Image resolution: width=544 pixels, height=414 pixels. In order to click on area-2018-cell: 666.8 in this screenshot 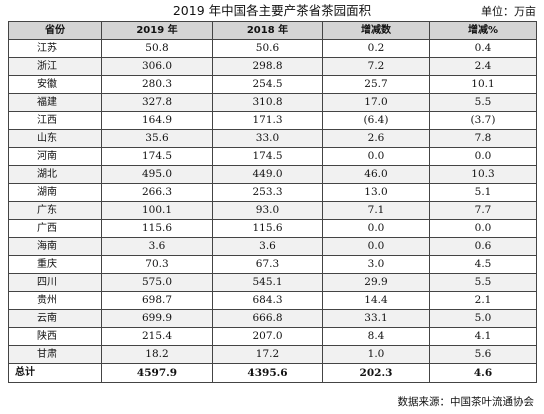, I will do `click(267, 318)`.